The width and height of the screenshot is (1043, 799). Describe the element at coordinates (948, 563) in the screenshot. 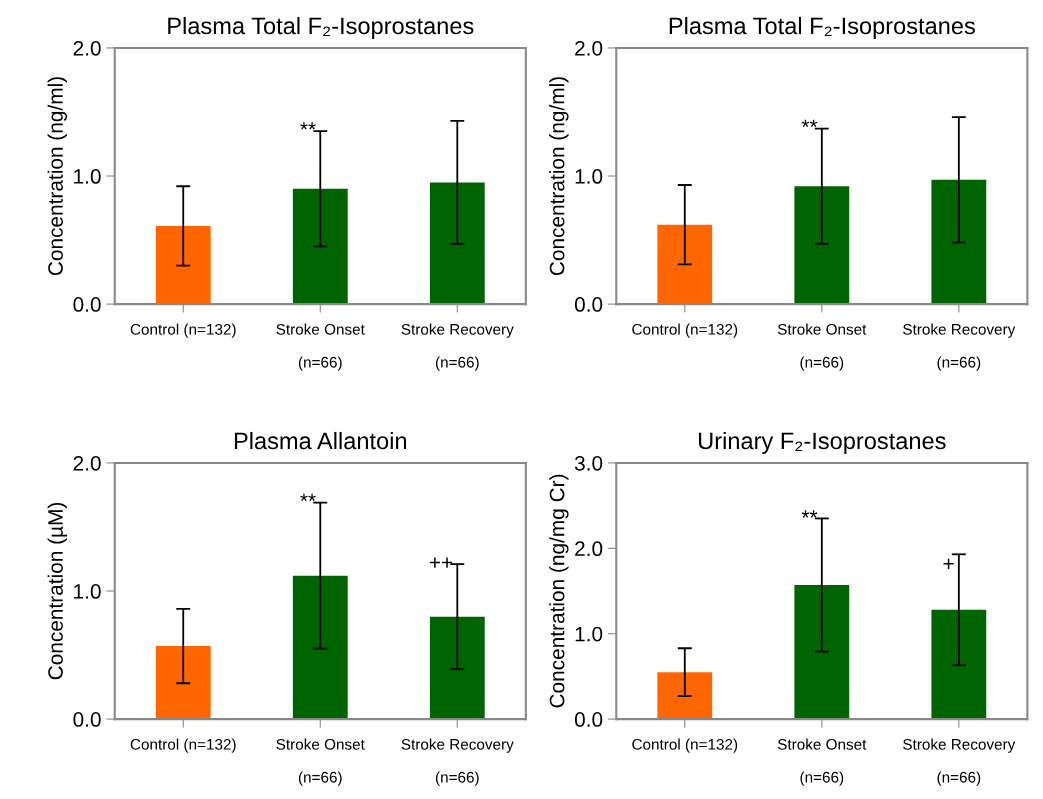

I see `annotation: +` at that location.